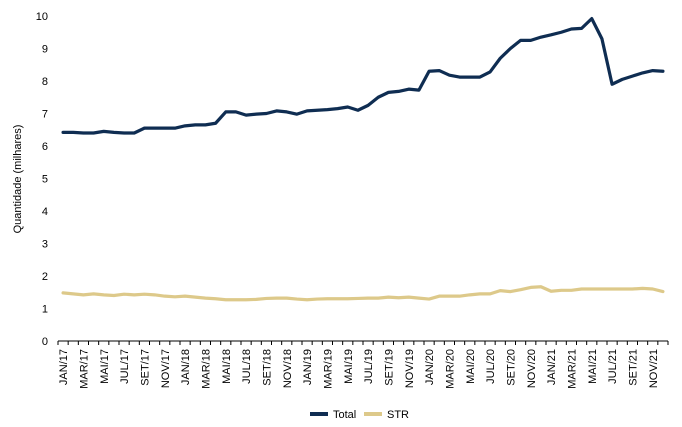  What do you see at coordinates (45, 277) in the screenshot?
I see `y-tick-label: 2` at bounding box center [45, 277].